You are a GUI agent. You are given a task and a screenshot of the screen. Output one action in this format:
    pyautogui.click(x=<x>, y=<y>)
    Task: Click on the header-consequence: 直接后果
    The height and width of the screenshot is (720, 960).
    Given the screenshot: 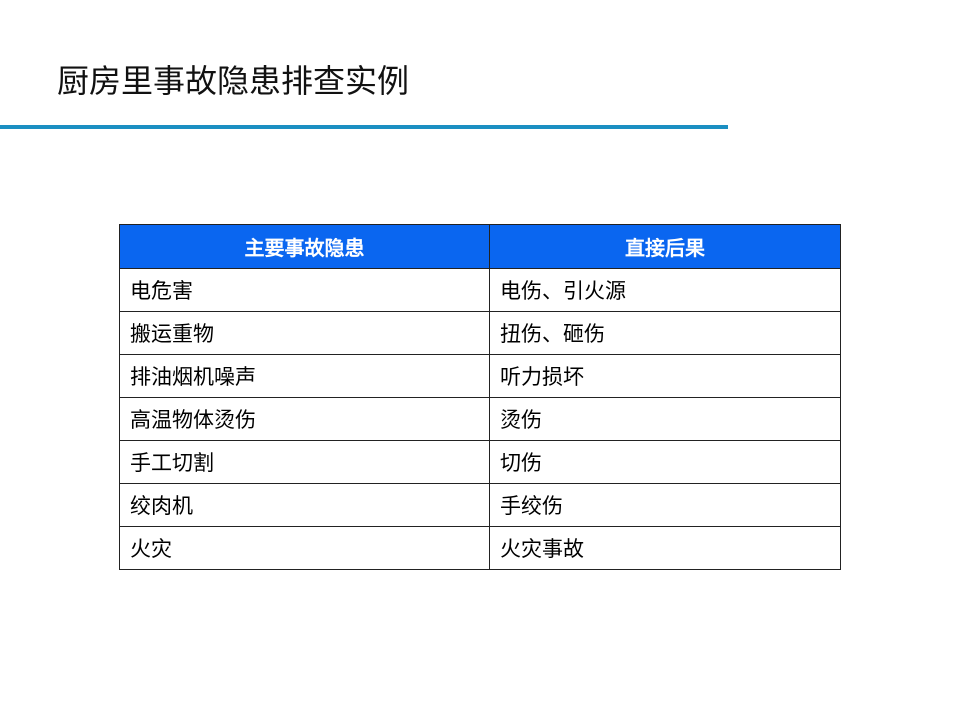 What is the action you would take?
    pyautogui.click(x=665, y=246)
    